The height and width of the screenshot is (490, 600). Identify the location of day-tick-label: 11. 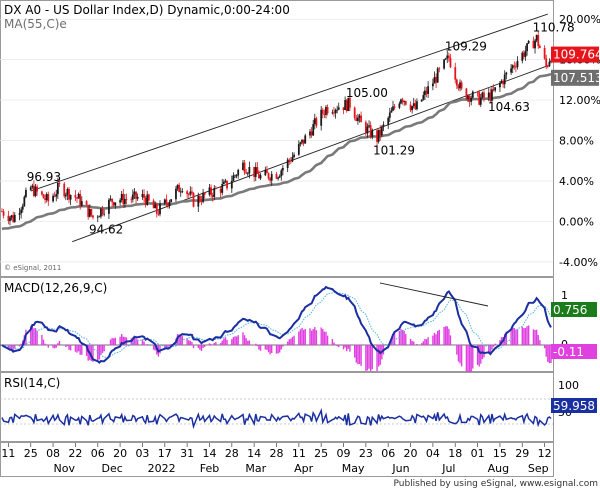
(299, 453).